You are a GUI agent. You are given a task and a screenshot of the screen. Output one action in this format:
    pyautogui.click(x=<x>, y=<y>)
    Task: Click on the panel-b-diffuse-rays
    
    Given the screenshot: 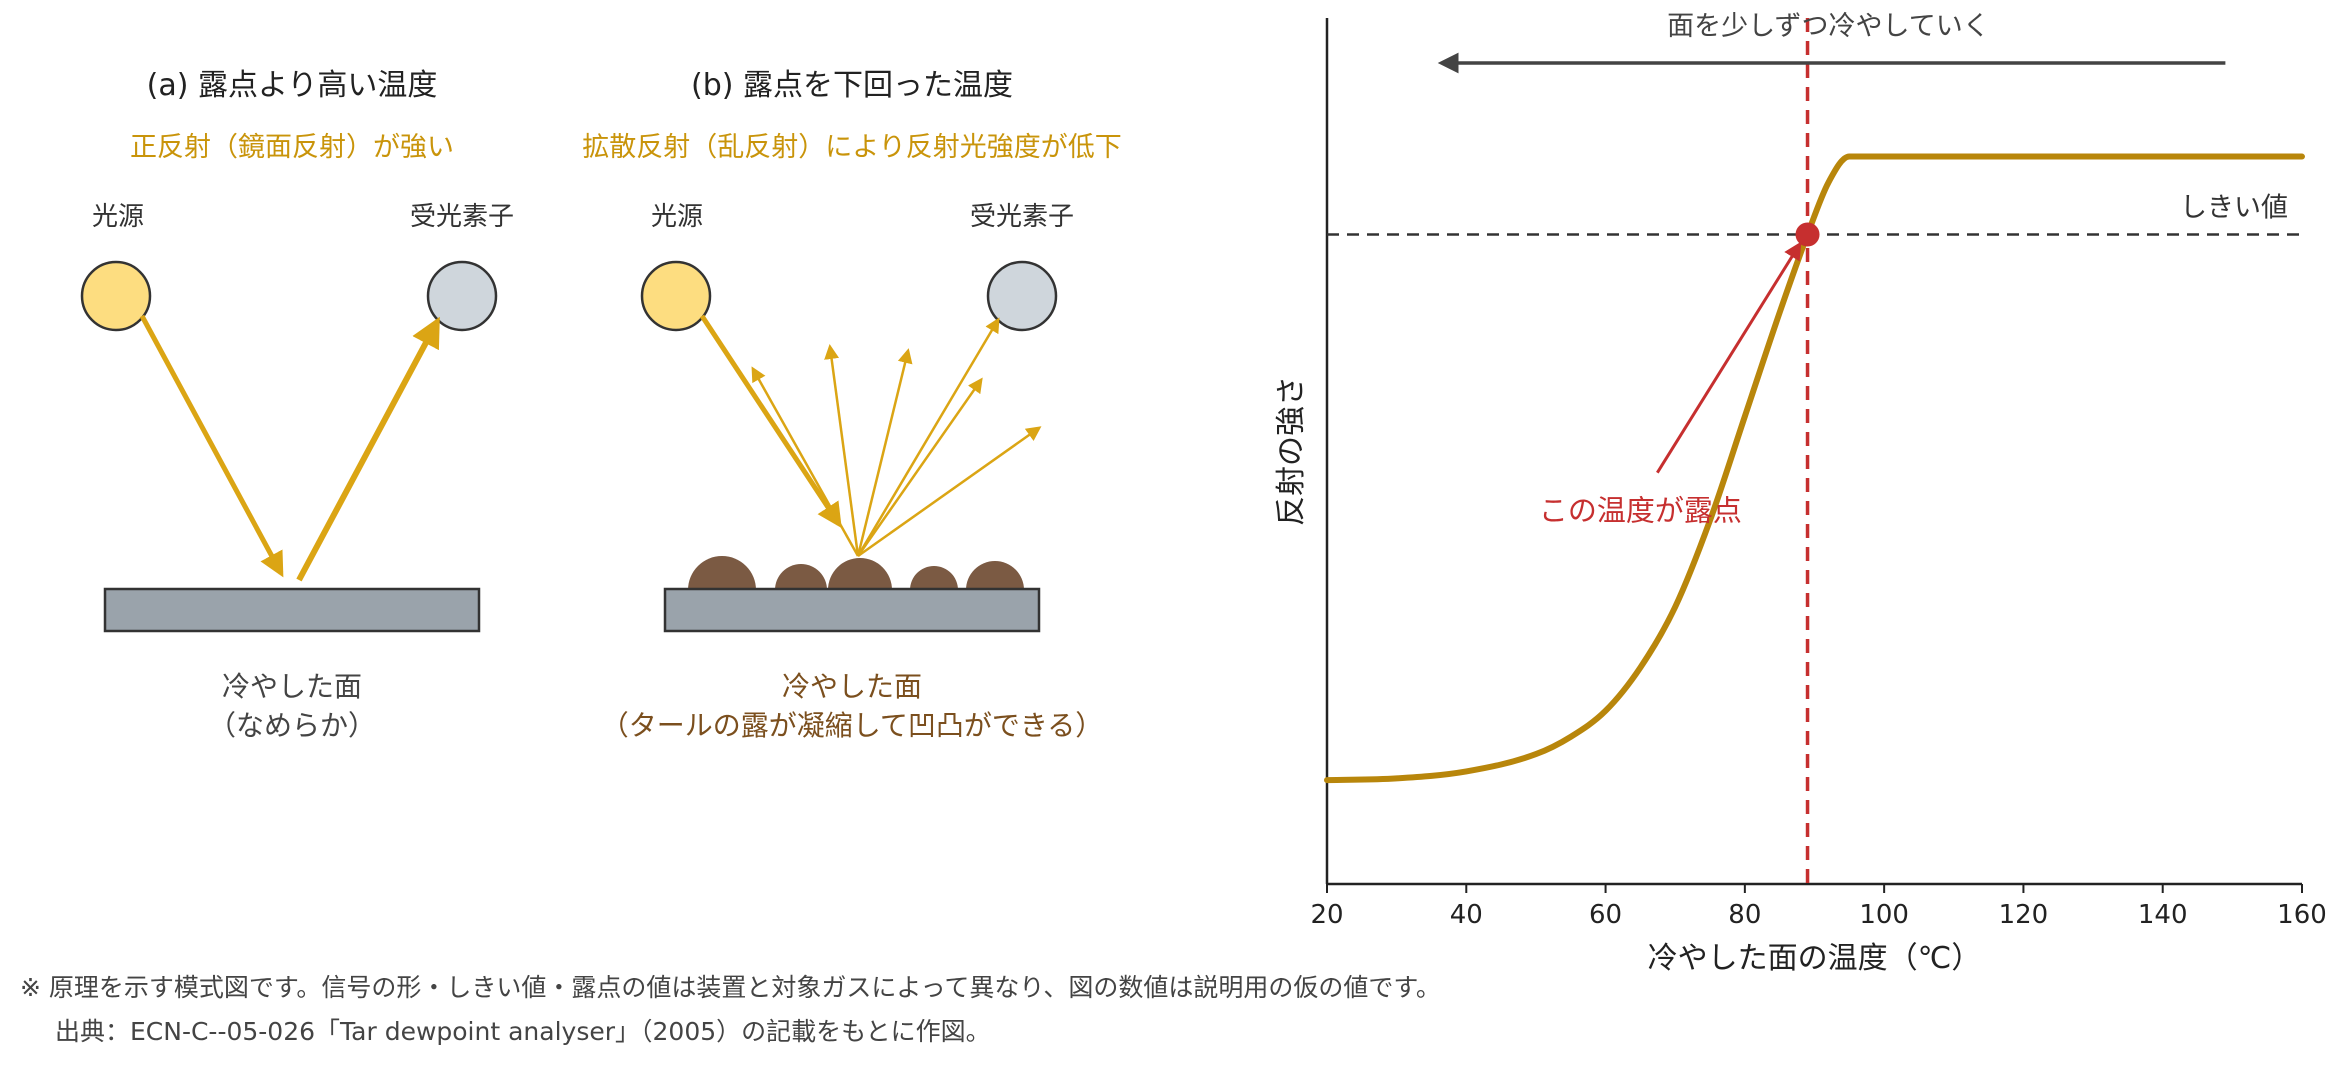 What is the action you would take?
    pyautogui.click(x=896, y=437)
    